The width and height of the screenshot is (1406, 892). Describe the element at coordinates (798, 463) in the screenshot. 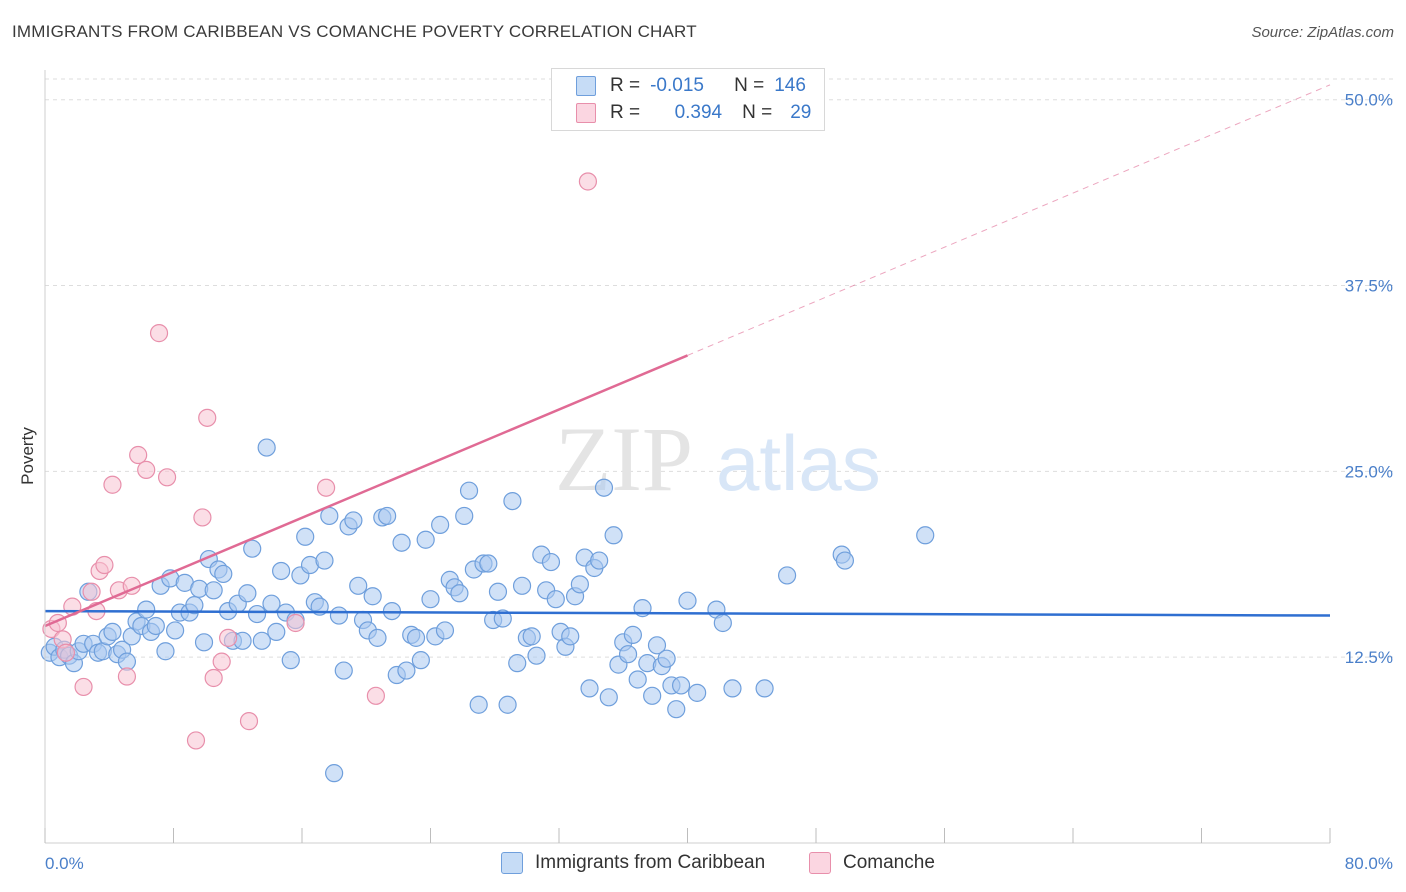

I see `watermark-atlas: atlas` at that location.